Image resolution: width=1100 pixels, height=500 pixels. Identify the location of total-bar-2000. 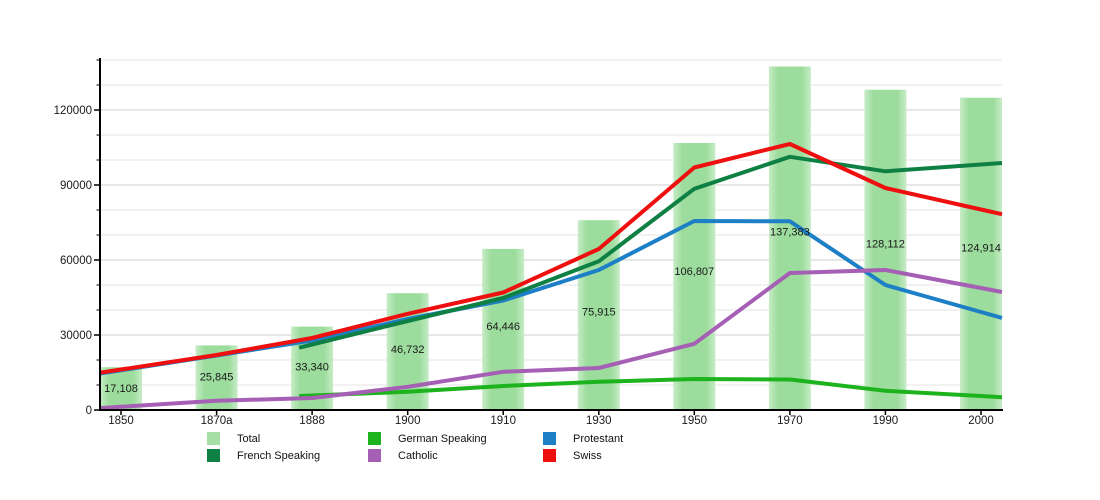
(981, 253).